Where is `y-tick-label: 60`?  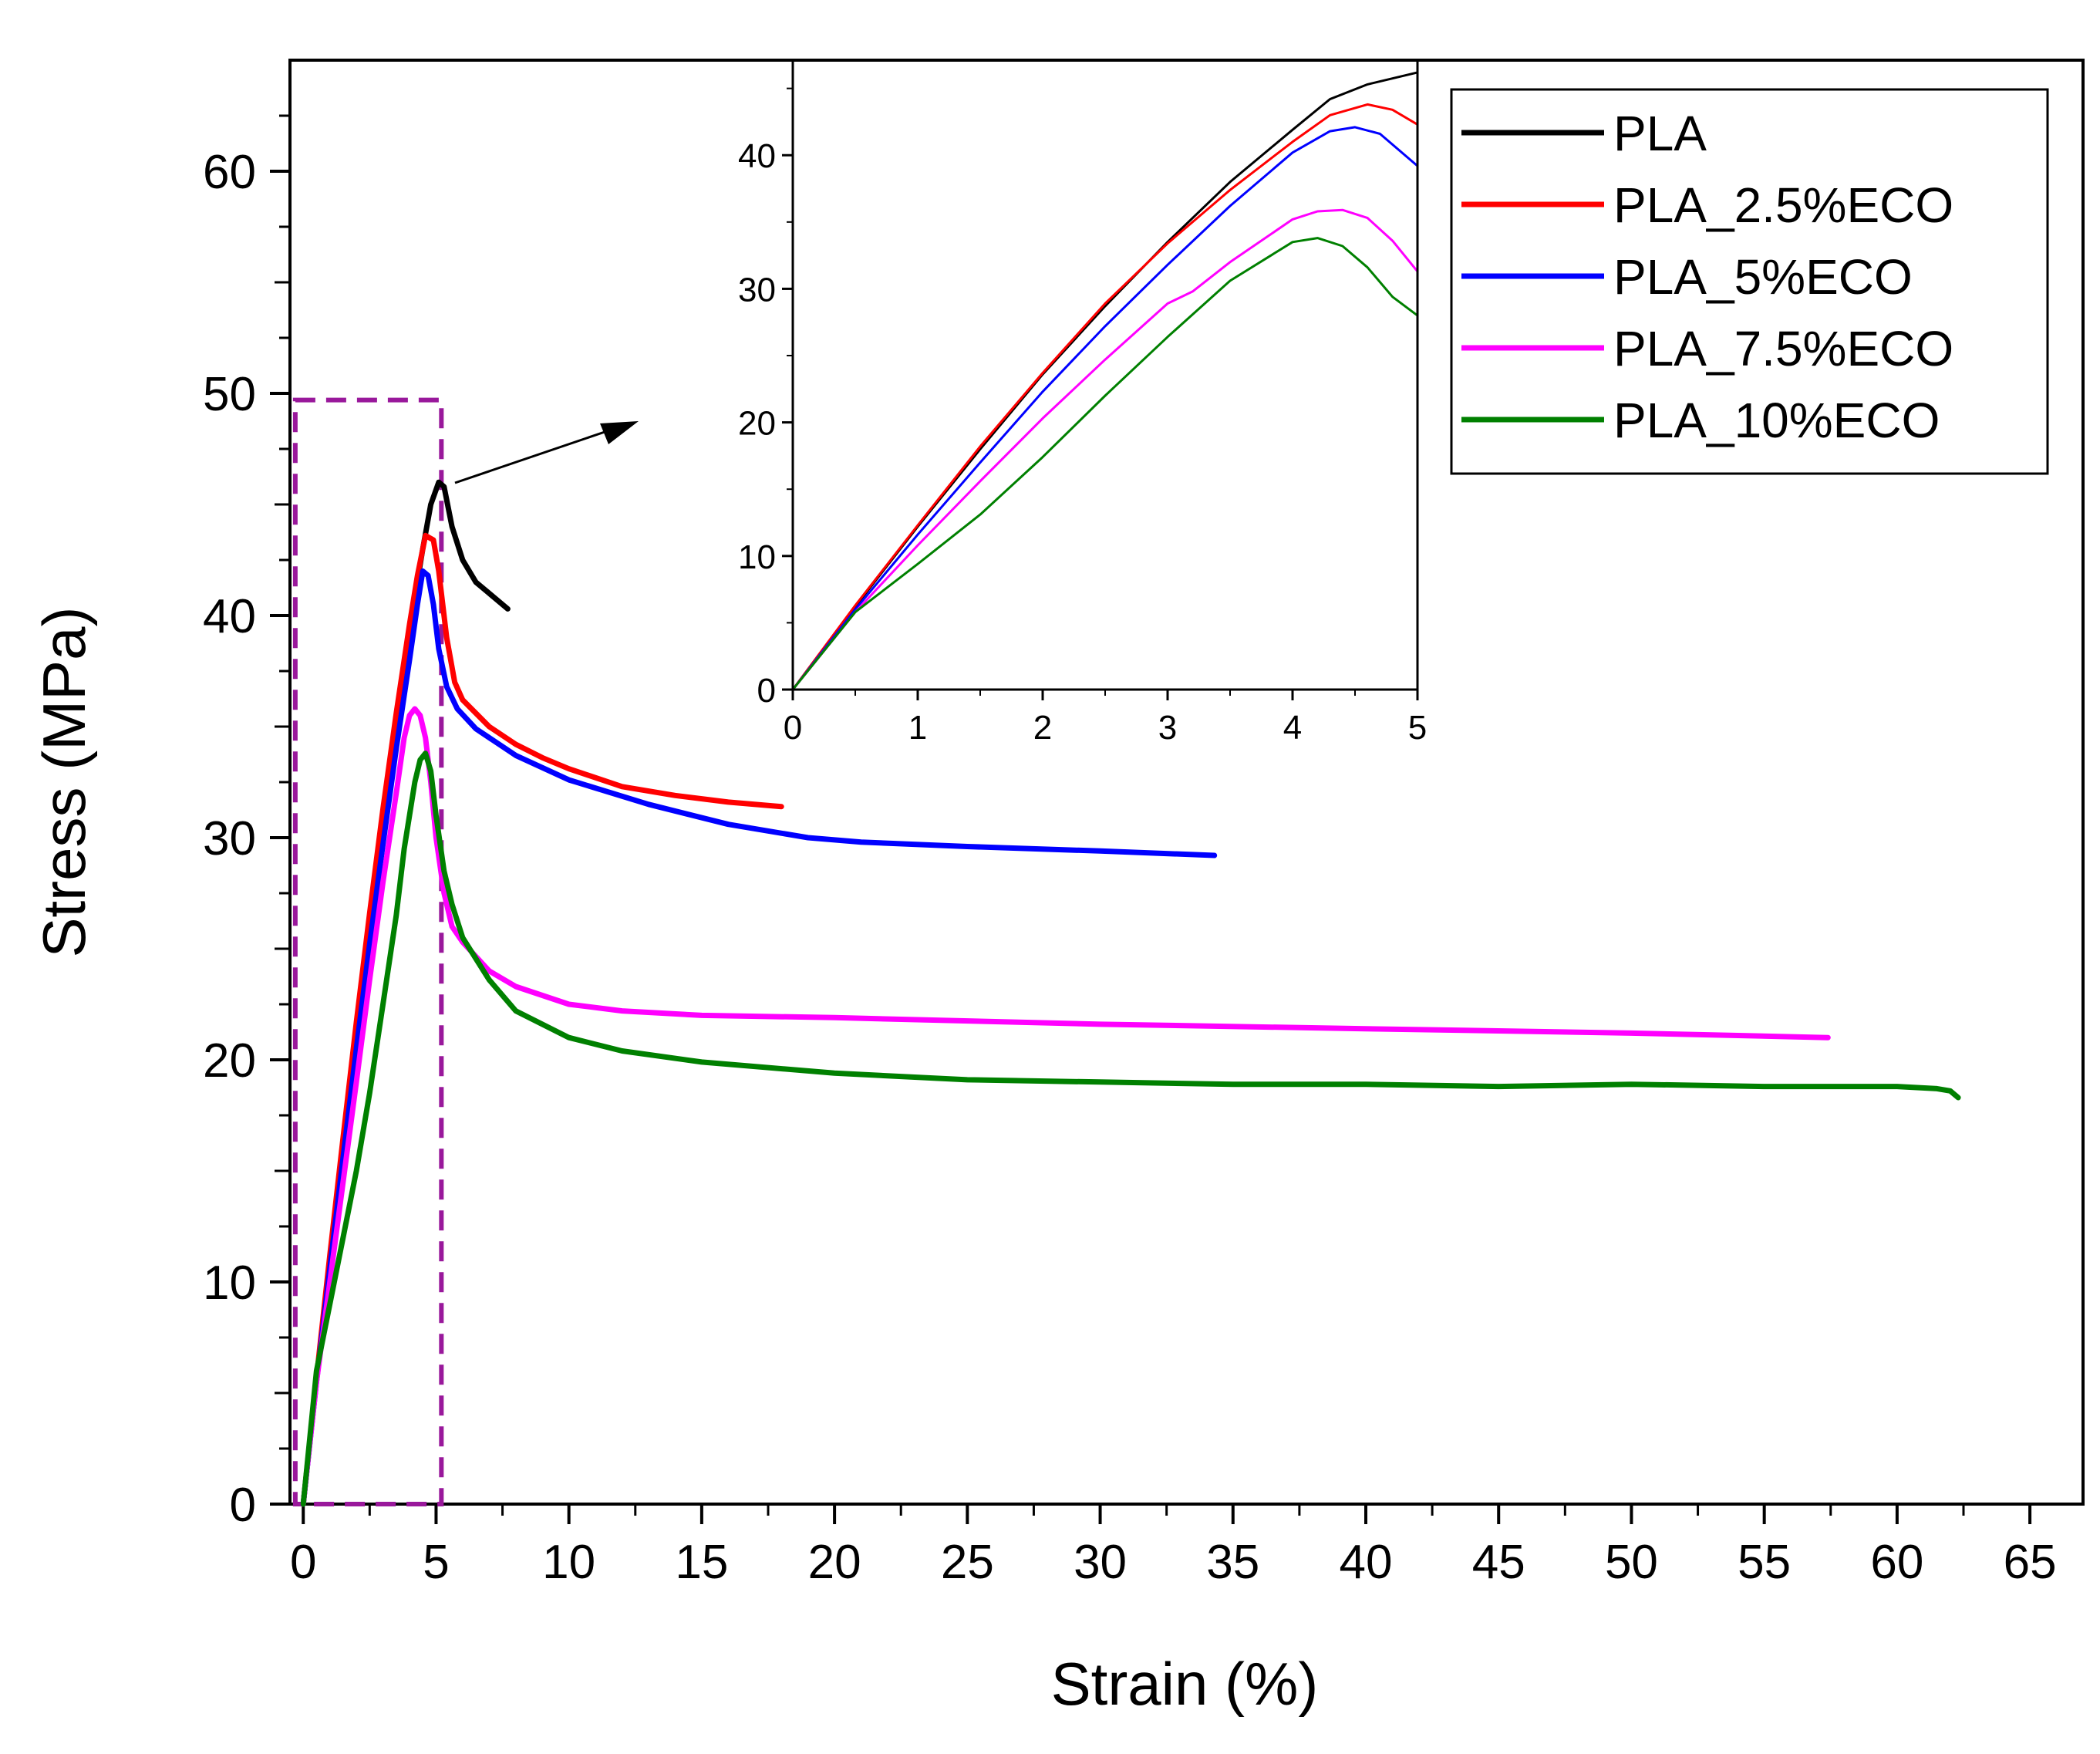
y-tick-label: 60 is located at coordinates (229, 172).